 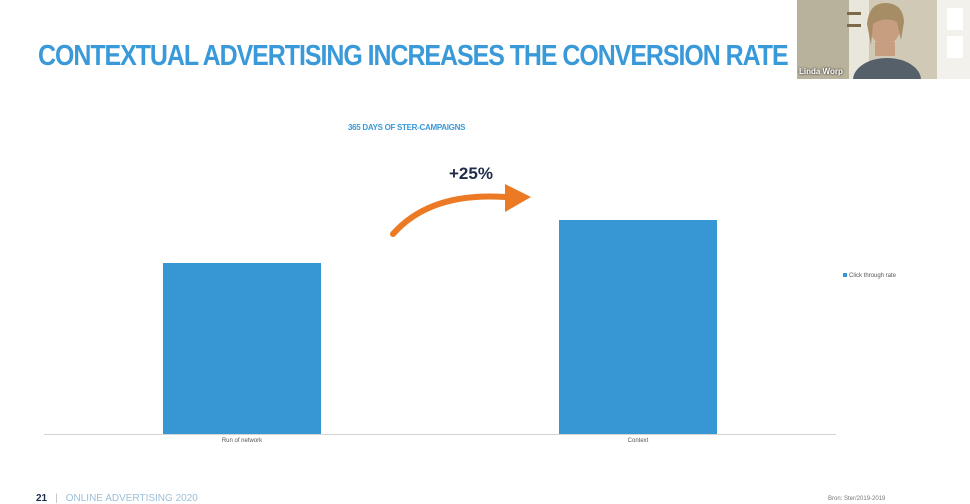 What do you see at coordinates (821, 71) in the screenshot?
I see `participant-name: Linda Worp` at bounding box center [821, 71].